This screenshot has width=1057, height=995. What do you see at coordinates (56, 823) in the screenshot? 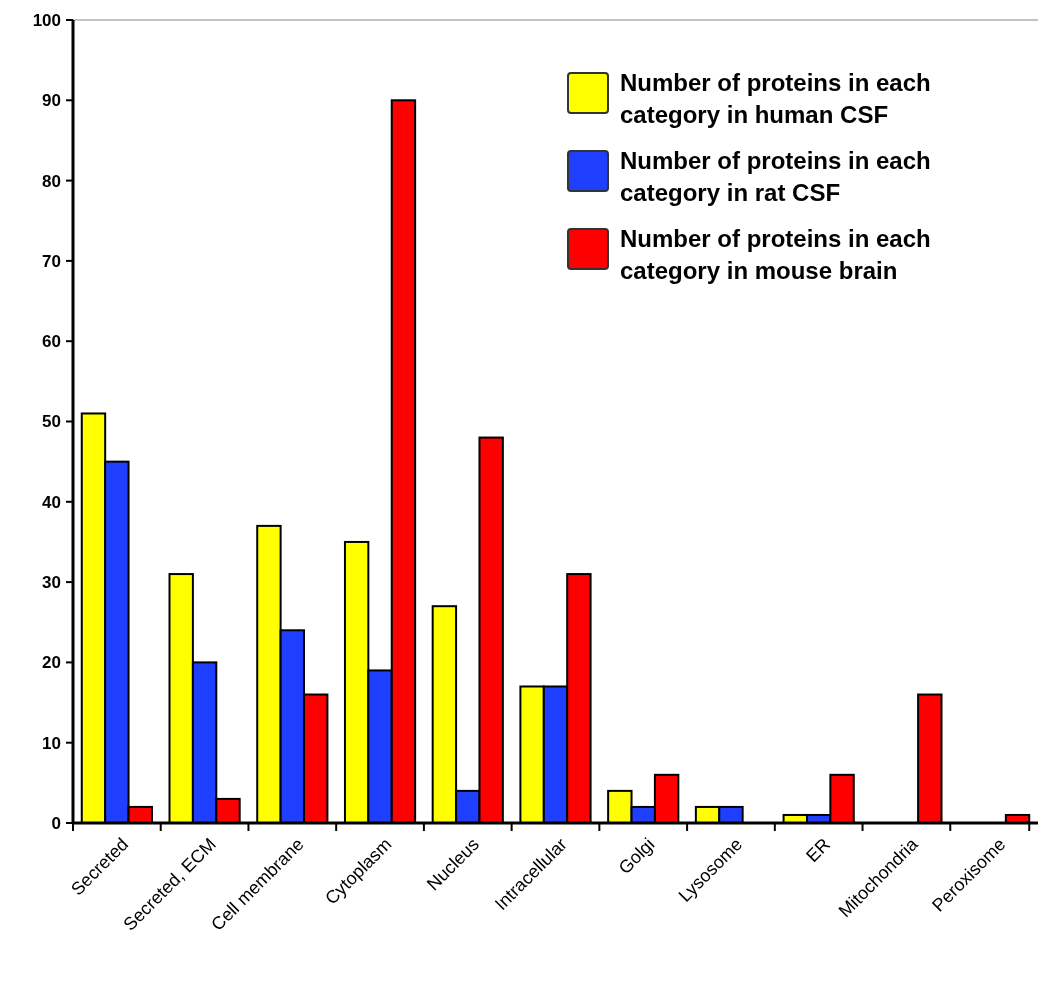
I see `y-tick-label: 0` at bounding box center [56, 823].